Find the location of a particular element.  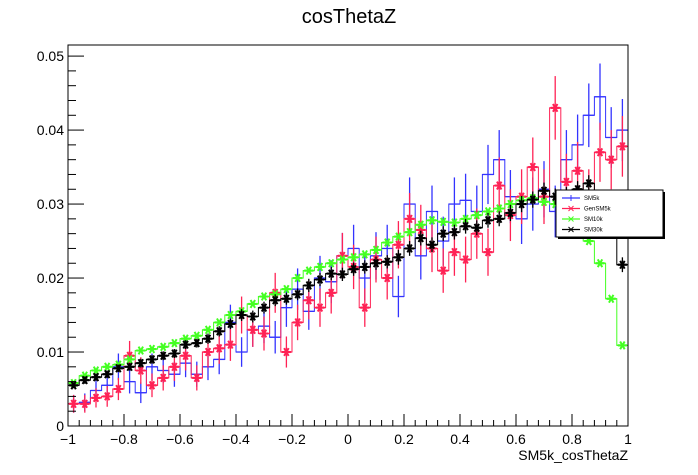

legend-label: SM5k is located at coordinates (592, 199).